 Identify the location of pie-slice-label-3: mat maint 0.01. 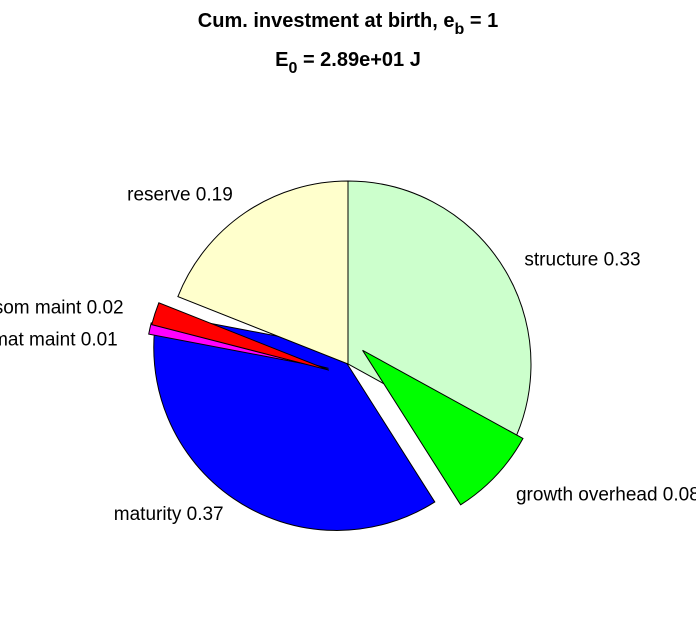
(59, 339).